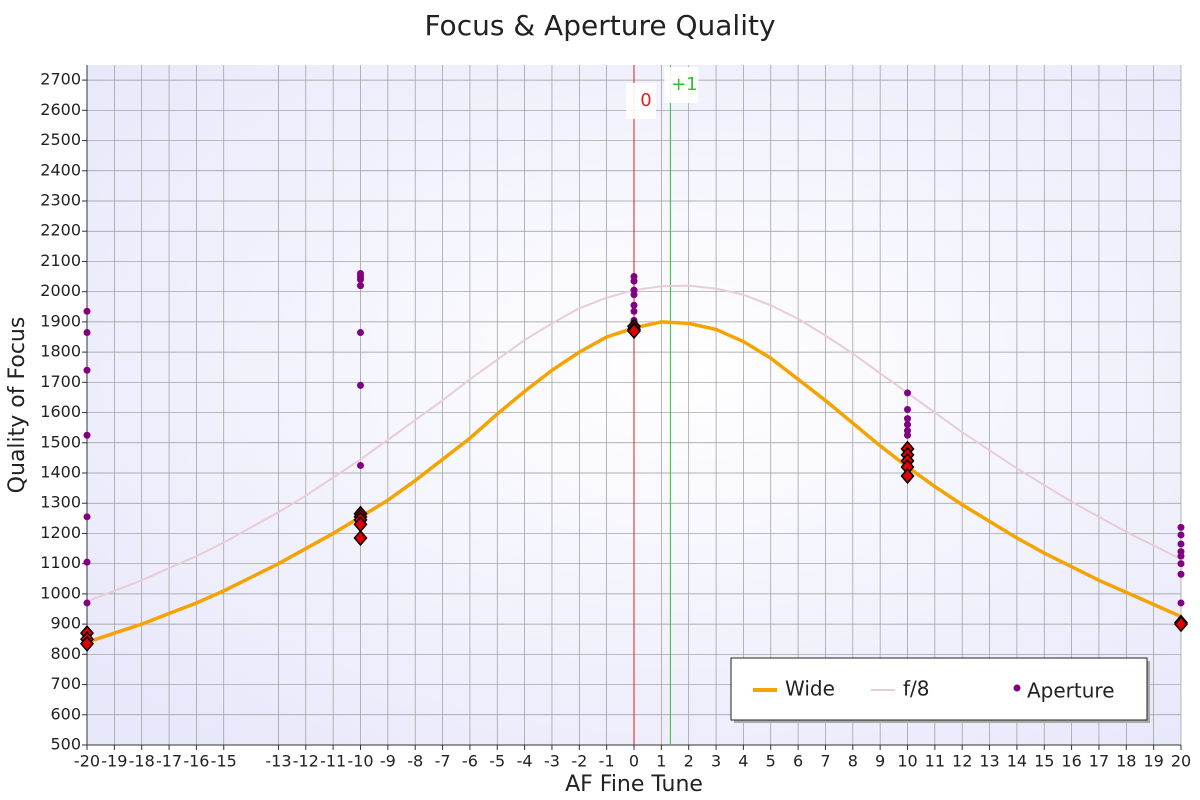 The width and height of the screenshot is (1200, 800). I want to click on y-tick-label: 1400, so click(60, 472).